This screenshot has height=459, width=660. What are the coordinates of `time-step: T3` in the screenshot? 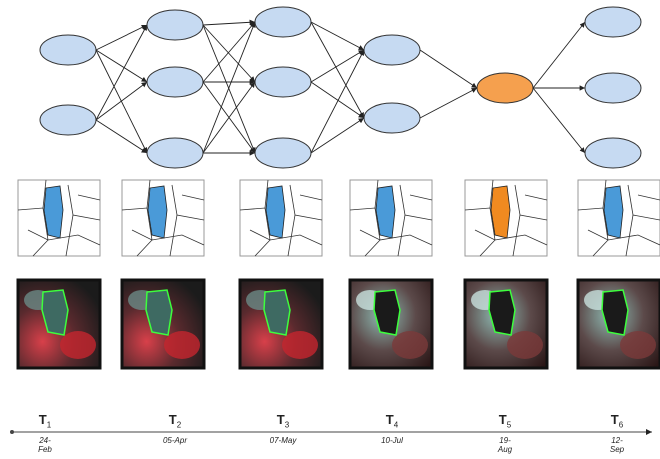 It's located at (283, 421).